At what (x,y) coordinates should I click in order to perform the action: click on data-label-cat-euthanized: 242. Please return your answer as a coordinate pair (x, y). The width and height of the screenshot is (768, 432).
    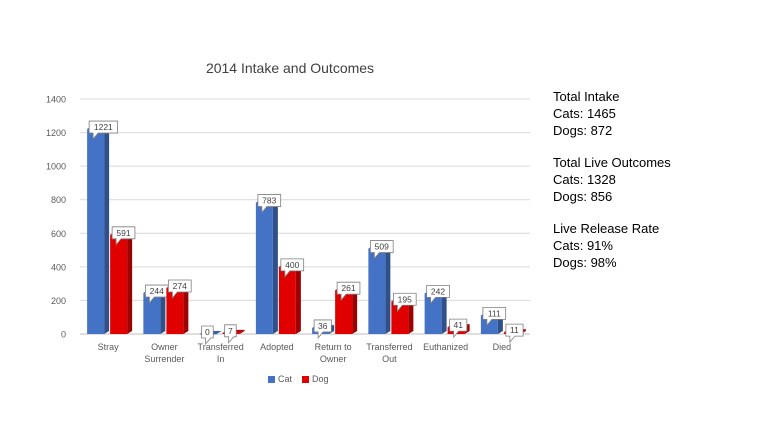
    Looking at the image, I should click on (438, 291).